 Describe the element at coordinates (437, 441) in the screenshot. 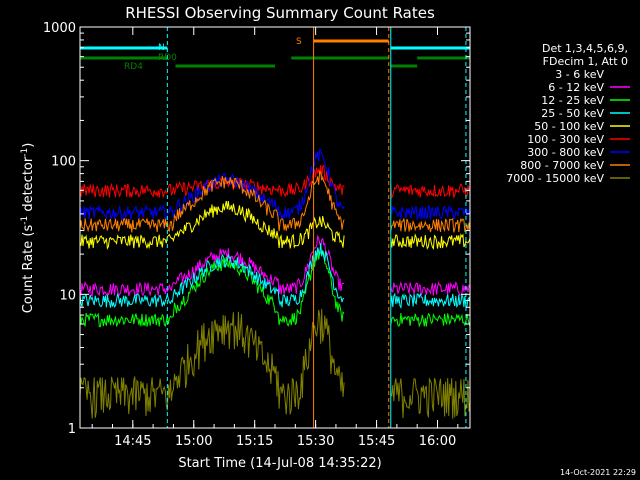

I see `x-tick-label-5: 16:00` at that location.